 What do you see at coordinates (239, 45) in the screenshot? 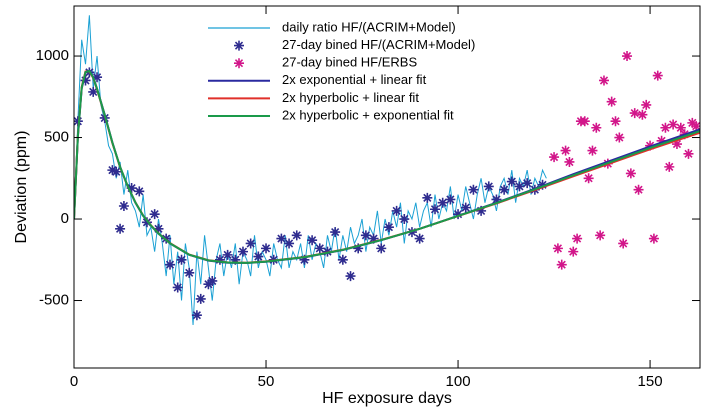
I see `legend-swatch` at bounding box center [239, 45].